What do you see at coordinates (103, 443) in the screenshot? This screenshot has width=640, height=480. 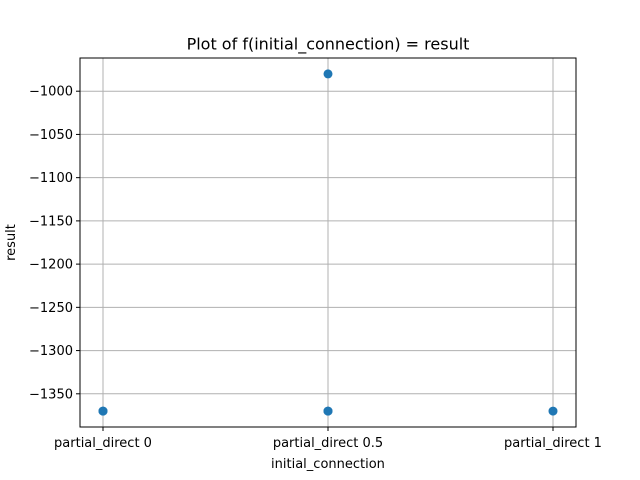 I see `x-tick-label: partial_direct 0` at bounding box center [103, 443].